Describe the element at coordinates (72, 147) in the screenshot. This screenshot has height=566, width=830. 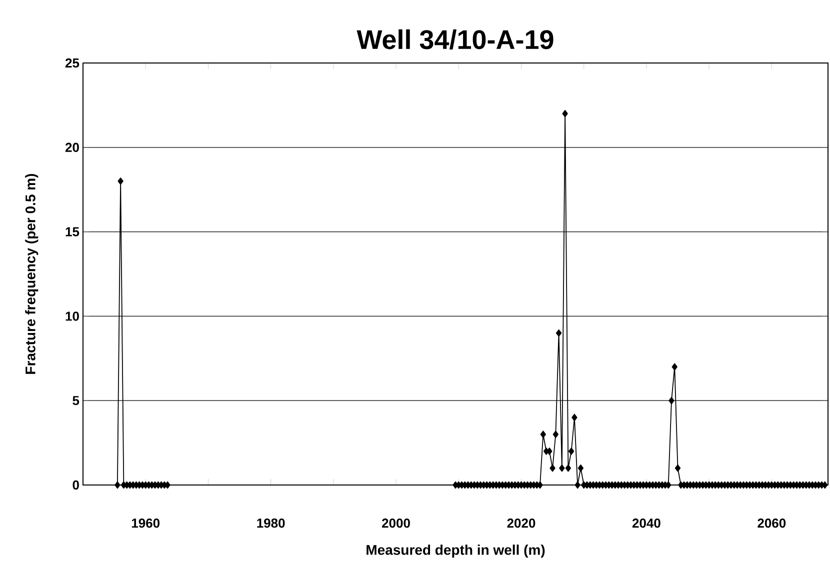
I see `y-tick-label: 20` at that location.